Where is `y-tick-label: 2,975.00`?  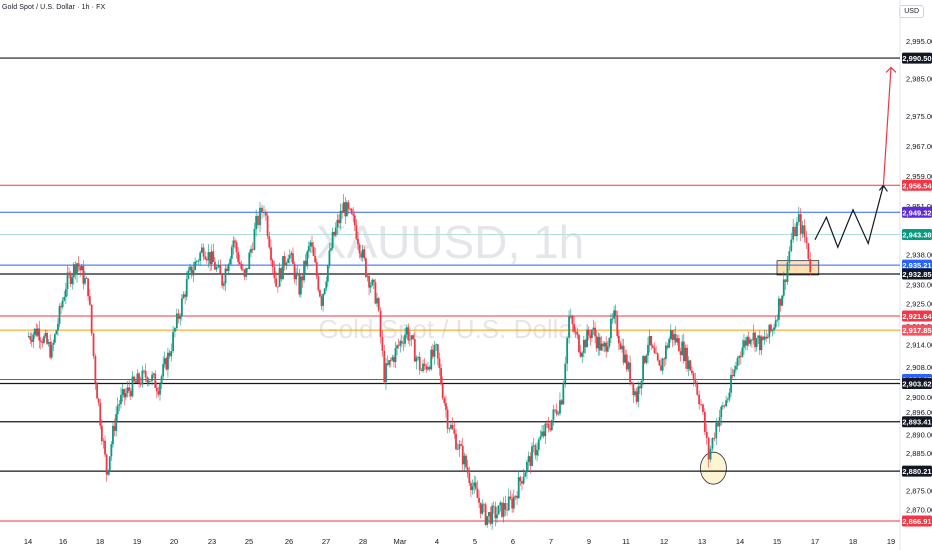 y-tick-label: 2,975.00 is located at coordinates (919, 116).